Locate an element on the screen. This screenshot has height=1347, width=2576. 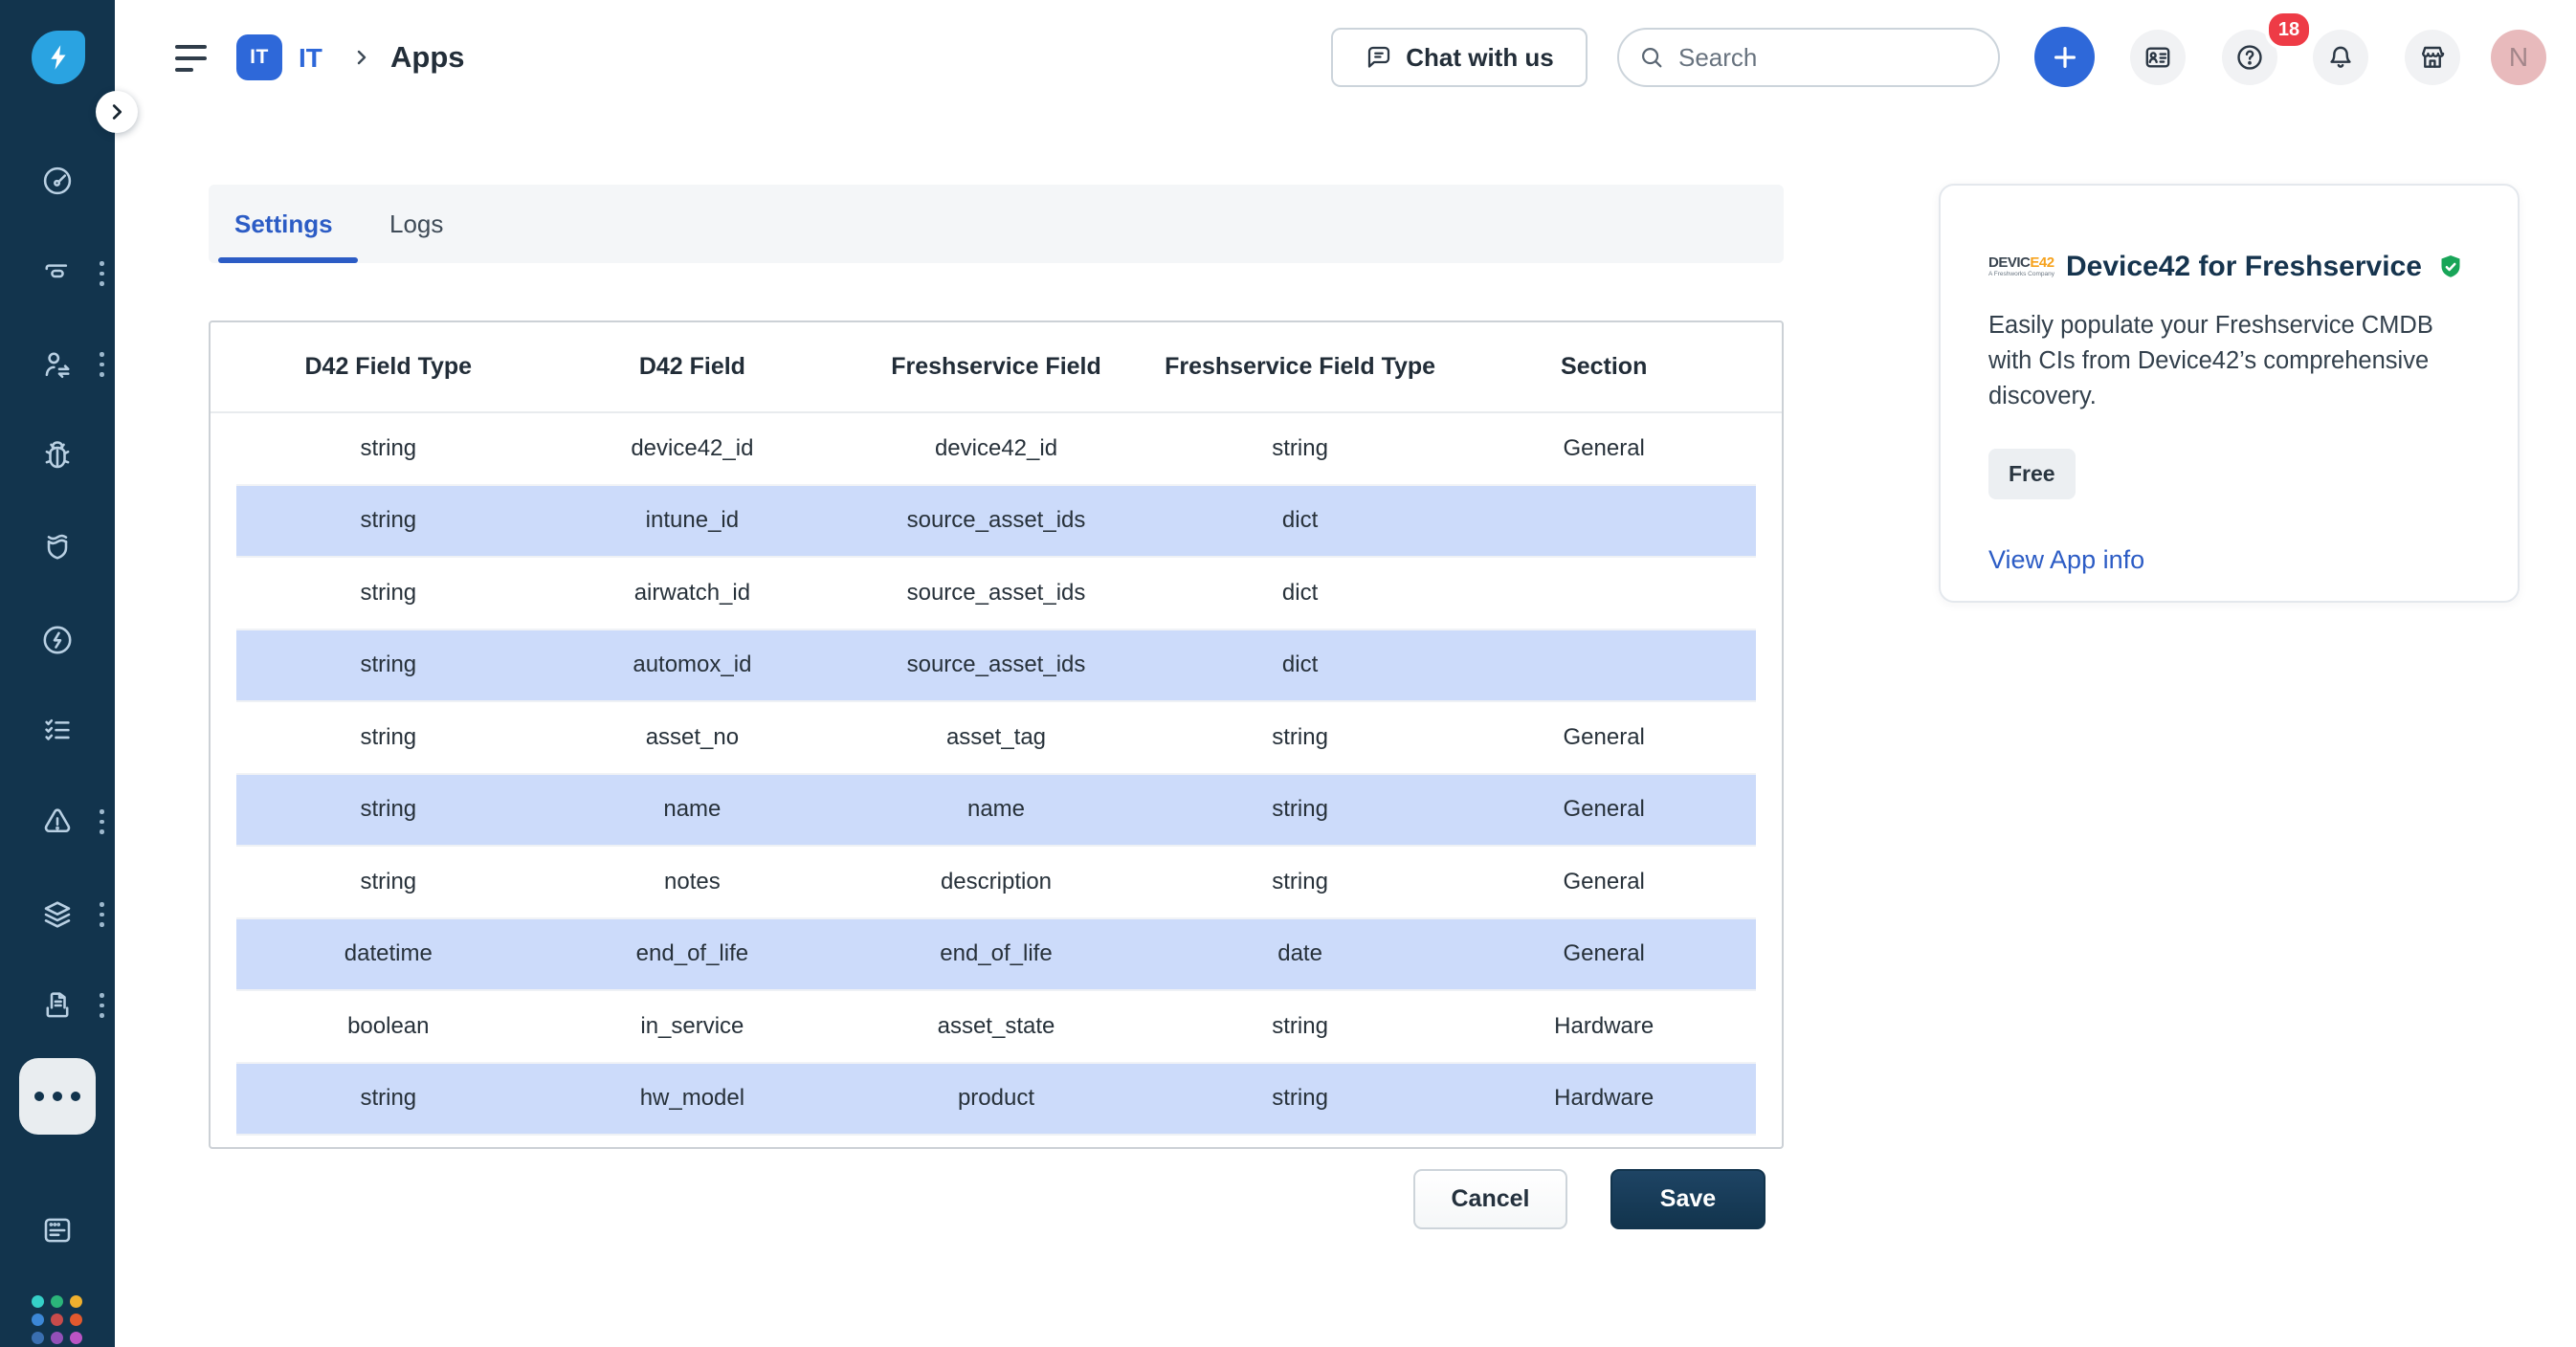
sidebar-item-tasks is located at coordinates (57, 730).